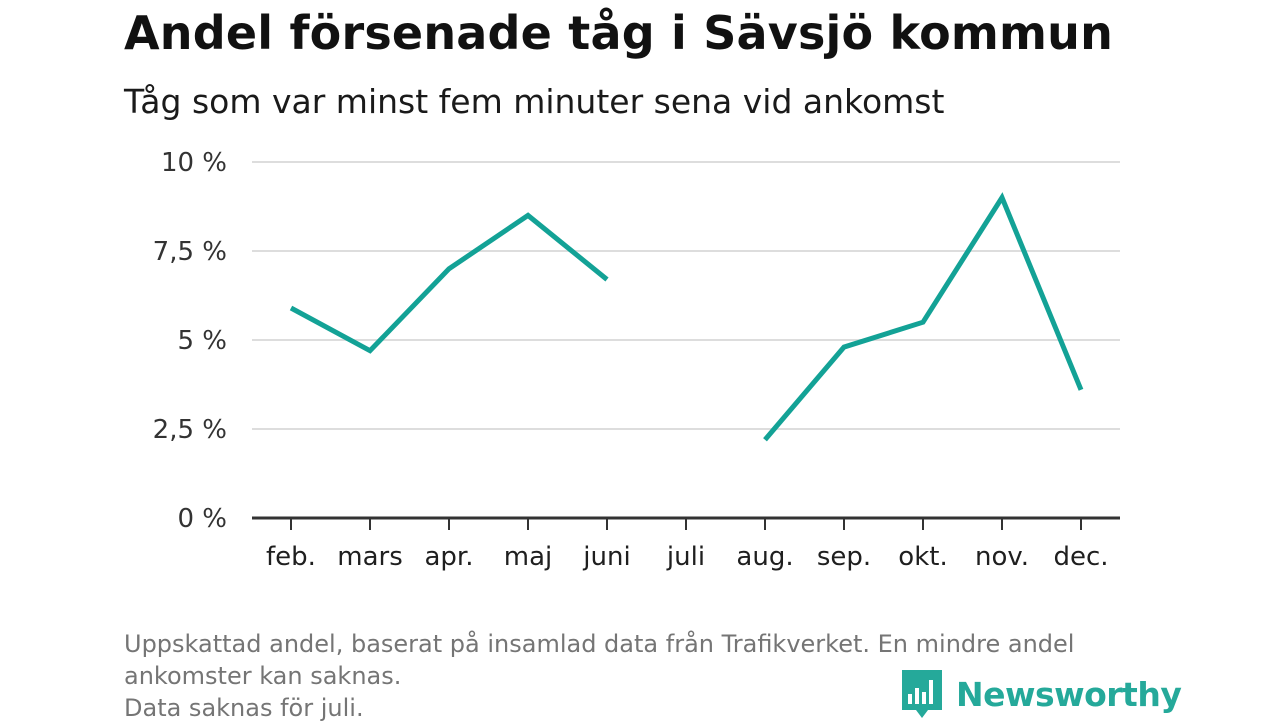 The image size is (1280, 724). I want to click on x-tick-label: okt., so click(922, 557).